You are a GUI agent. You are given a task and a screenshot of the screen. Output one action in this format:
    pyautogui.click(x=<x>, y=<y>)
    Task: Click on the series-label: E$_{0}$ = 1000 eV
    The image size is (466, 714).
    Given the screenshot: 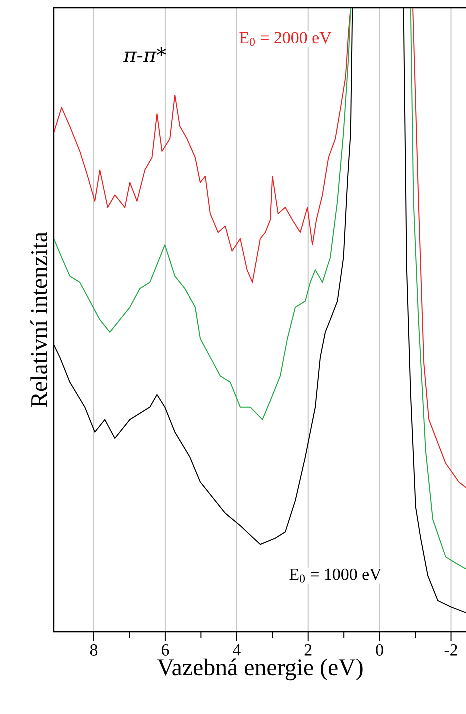 What is the action you would take?
    pyautogui.click(x=336, y=575)
    